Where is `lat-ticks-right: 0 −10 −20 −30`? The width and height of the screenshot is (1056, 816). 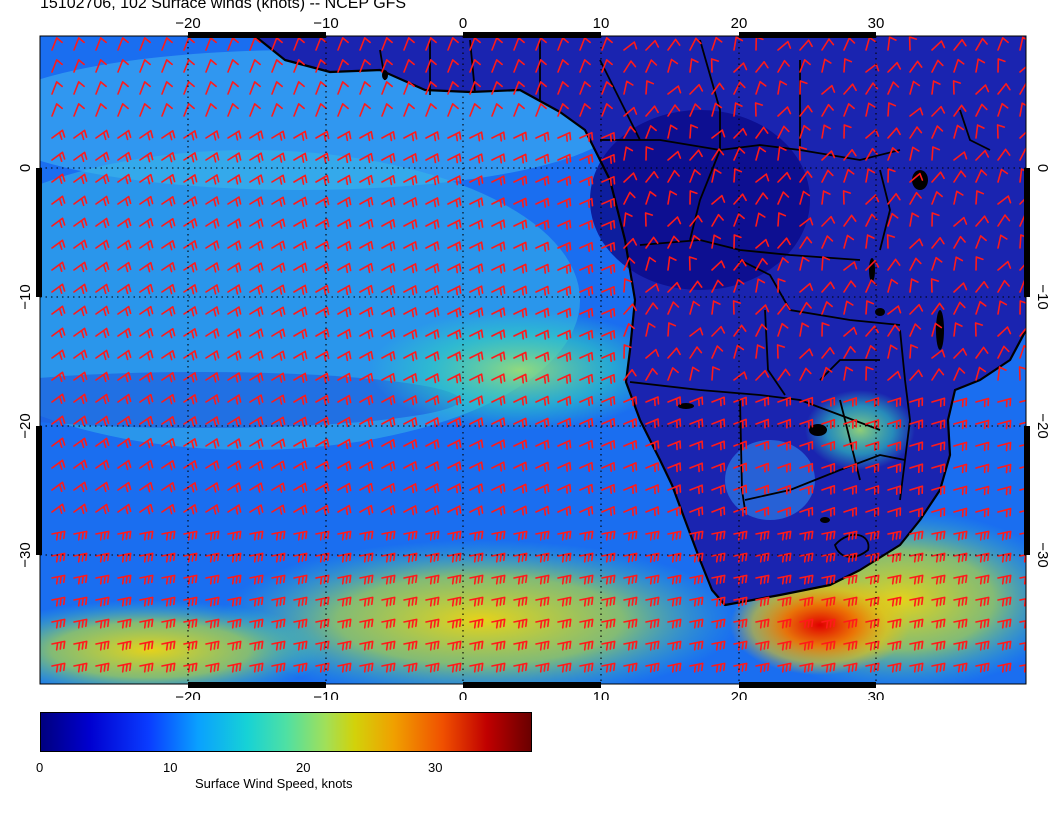
lat-ticks-right: 0 −10 −20 −30 is located at coordinates (1042, 366).